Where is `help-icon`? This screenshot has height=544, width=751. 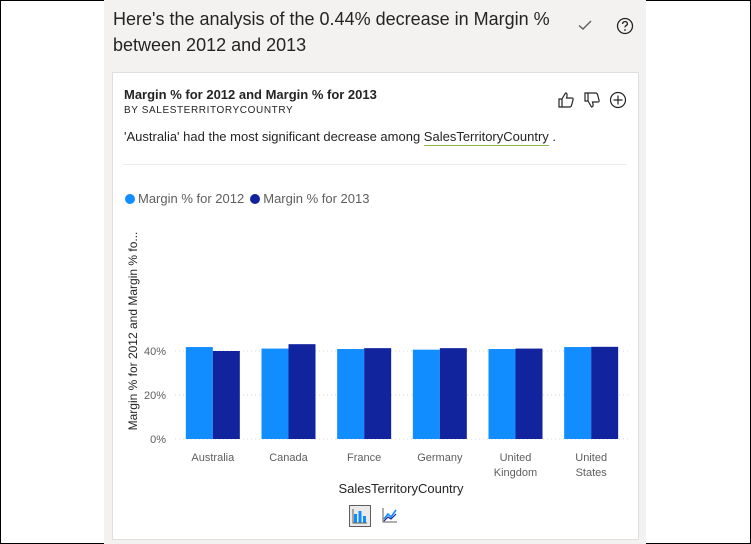 help-icon is located at coordinates (625, 26).